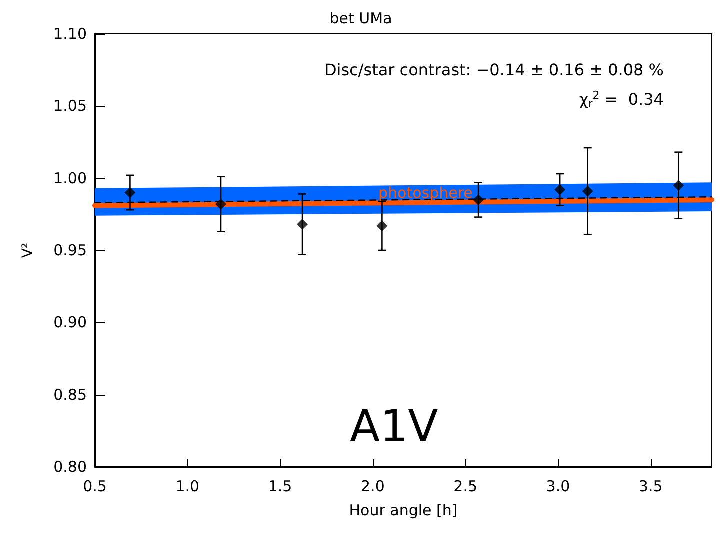 Image resolution: width=722 pixels, height=541 pixels. Describe the element at coordinates (650, 487) in the screenshot. I see `x-tick-label: 3.5` at that location.